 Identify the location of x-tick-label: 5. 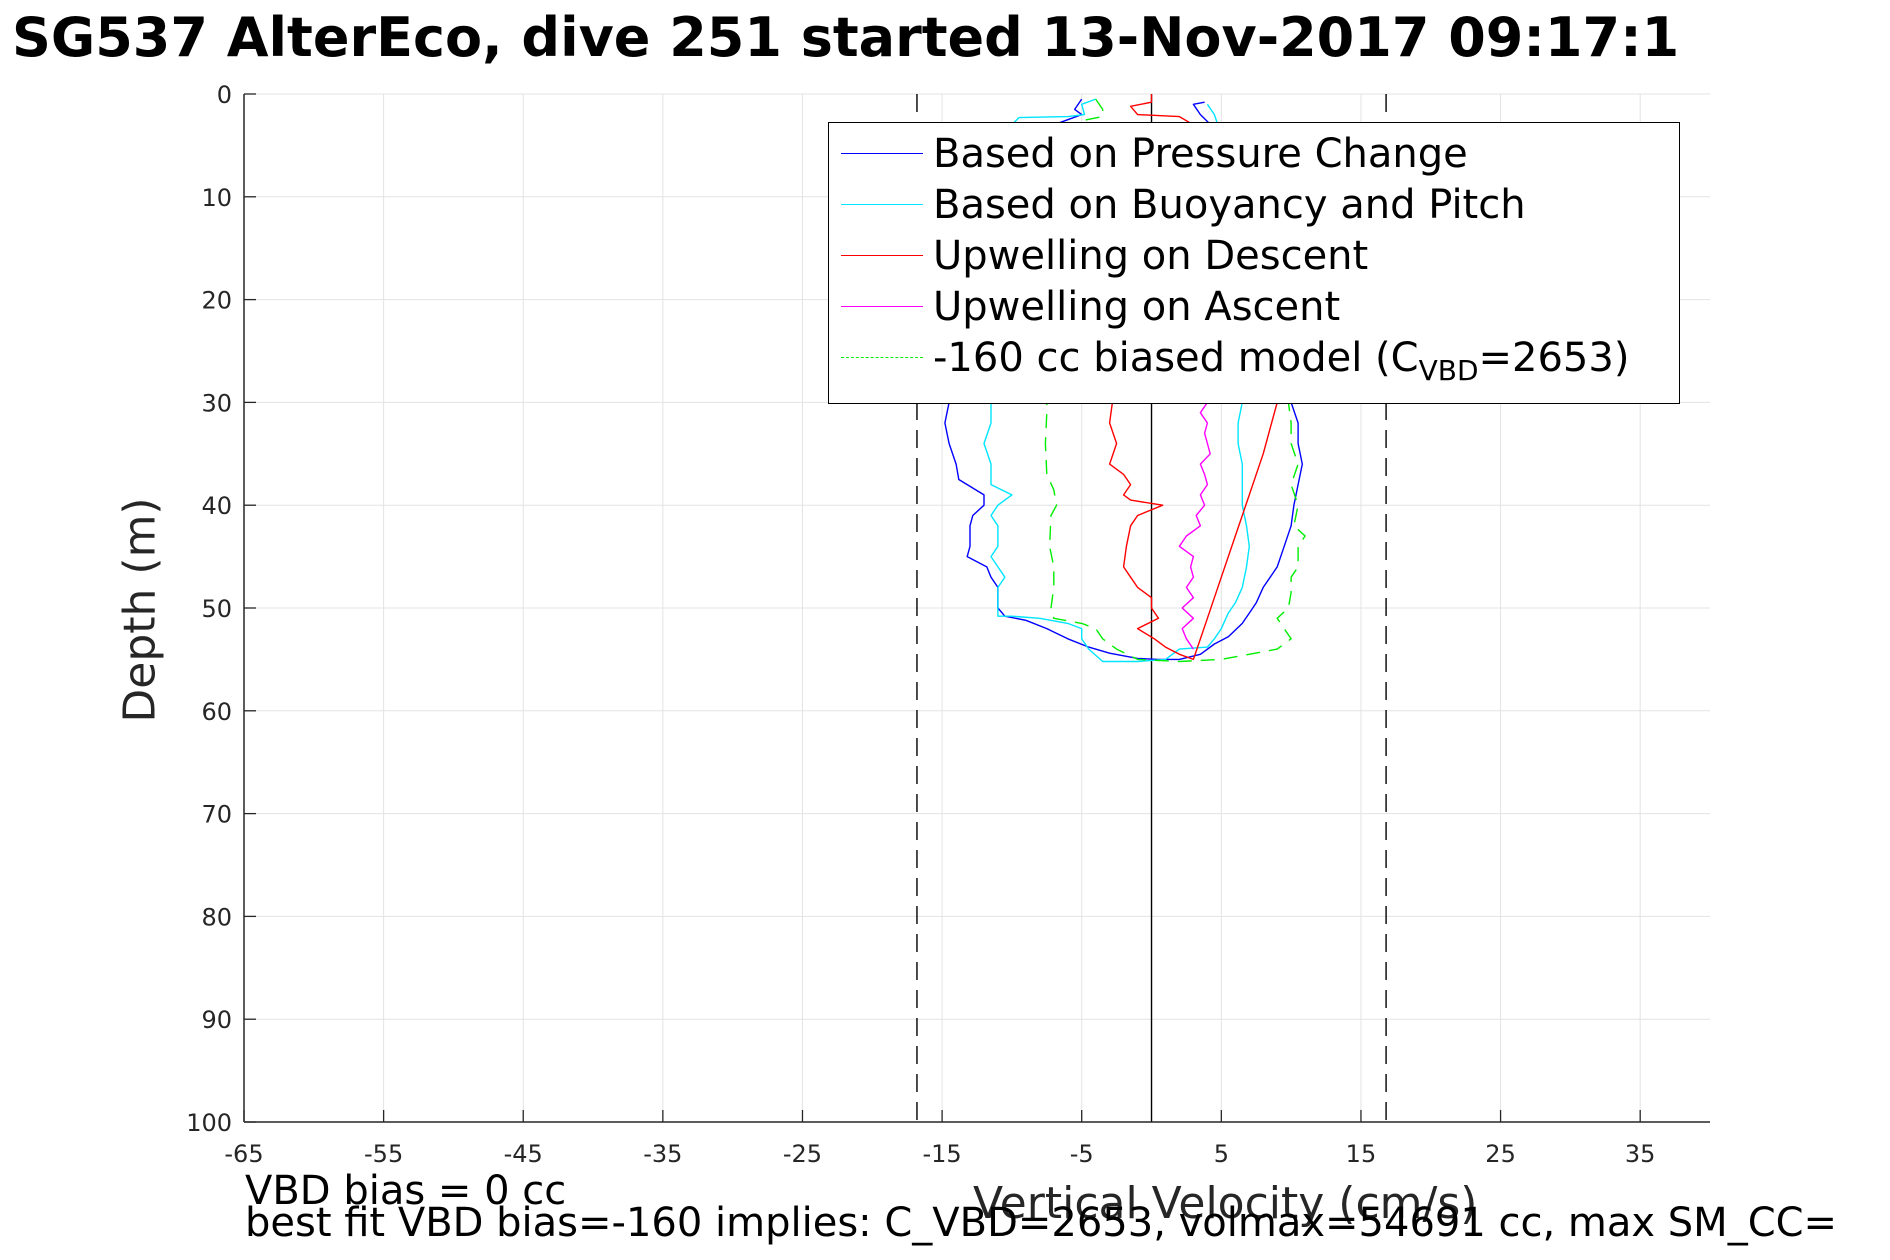
(1221, 1154).